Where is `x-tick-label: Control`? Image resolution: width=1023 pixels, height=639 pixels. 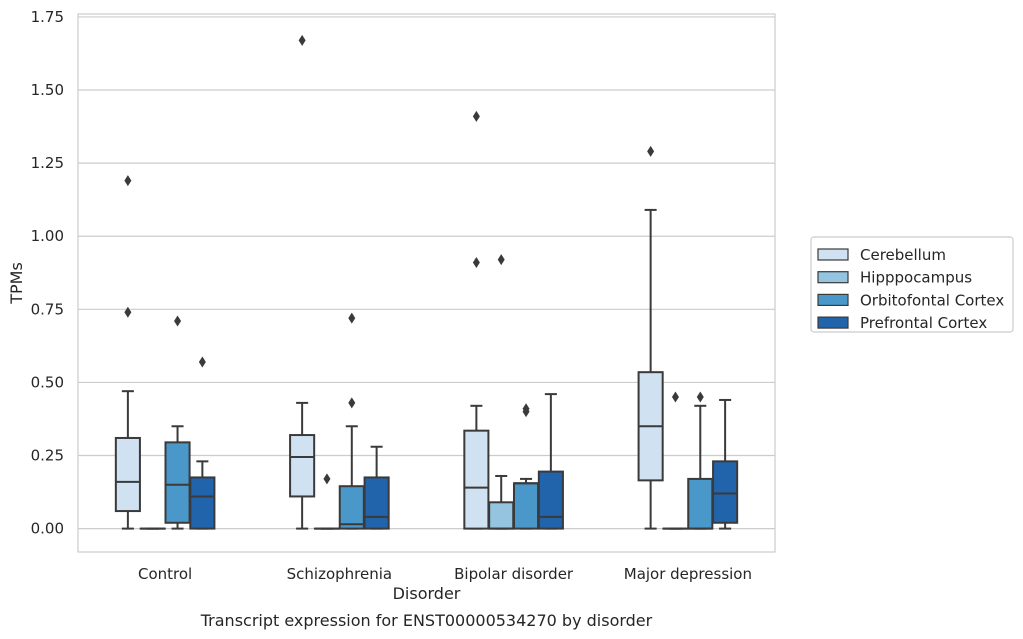 x-tick-label: Control is located at coordinates (165, 574).